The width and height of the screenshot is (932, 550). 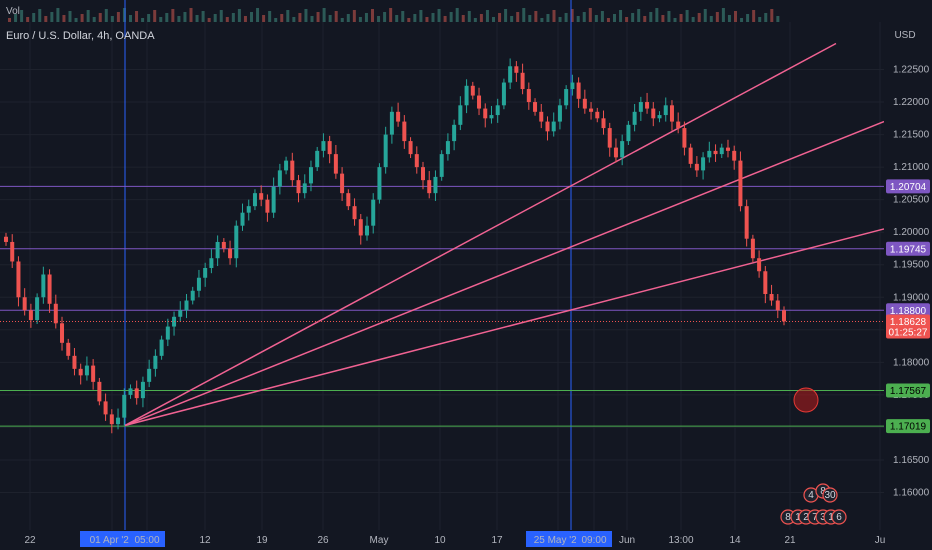 I want to click on level-price-tag, so click(x=908, y=426).